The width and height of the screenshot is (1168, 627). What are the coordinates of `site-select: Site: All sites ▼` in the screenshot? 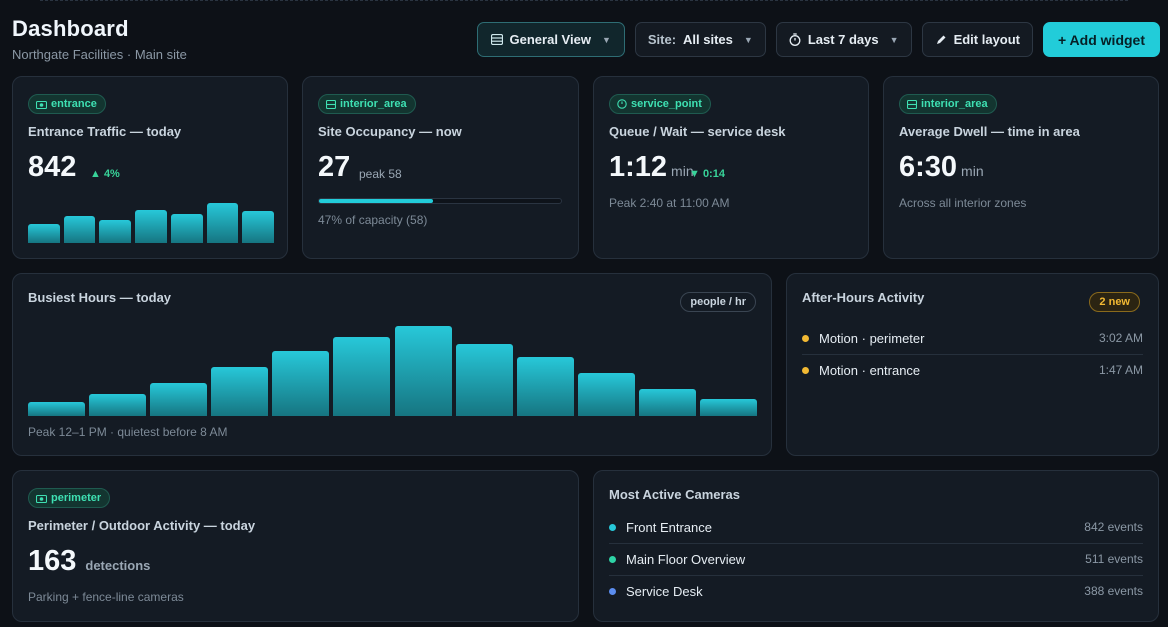 It's located at (700, 39).